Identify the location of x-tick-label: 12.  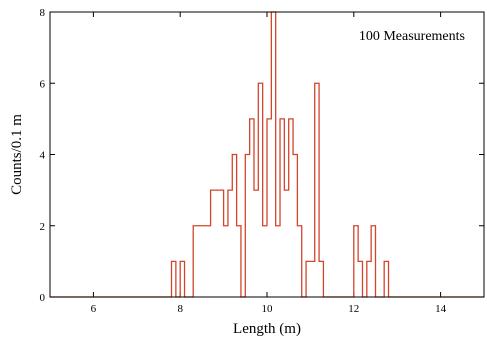
(353, 309).